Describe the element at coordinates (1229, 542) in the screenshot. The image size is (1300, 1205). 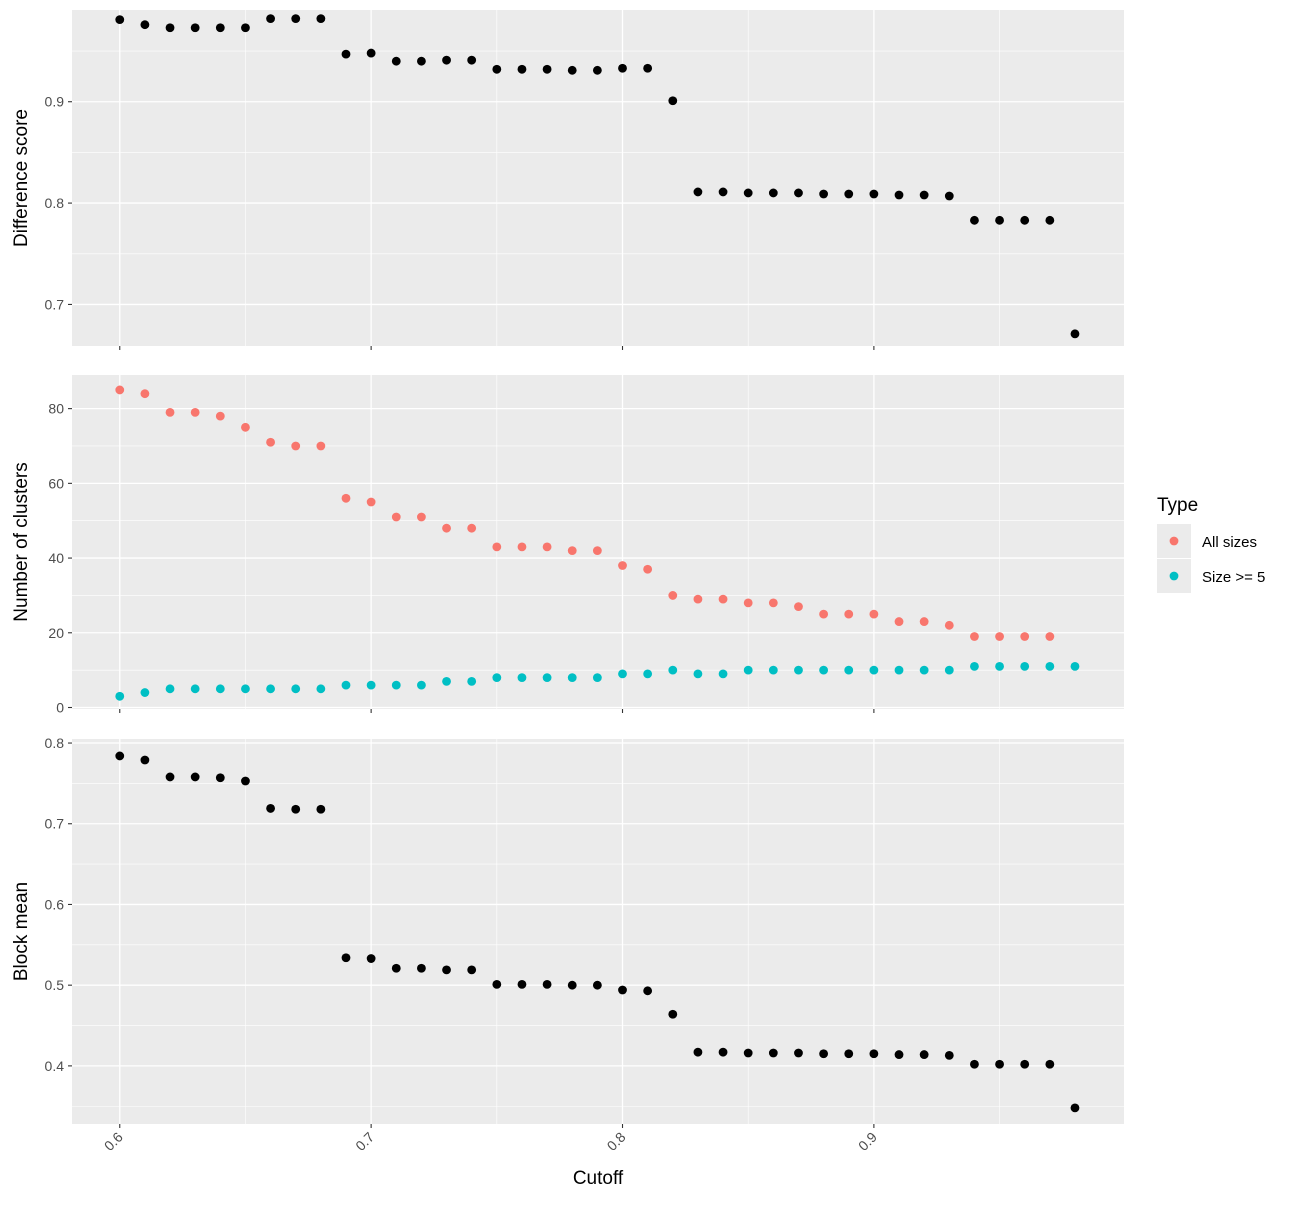
I see `legend-entry-label: All sizes` at that location.